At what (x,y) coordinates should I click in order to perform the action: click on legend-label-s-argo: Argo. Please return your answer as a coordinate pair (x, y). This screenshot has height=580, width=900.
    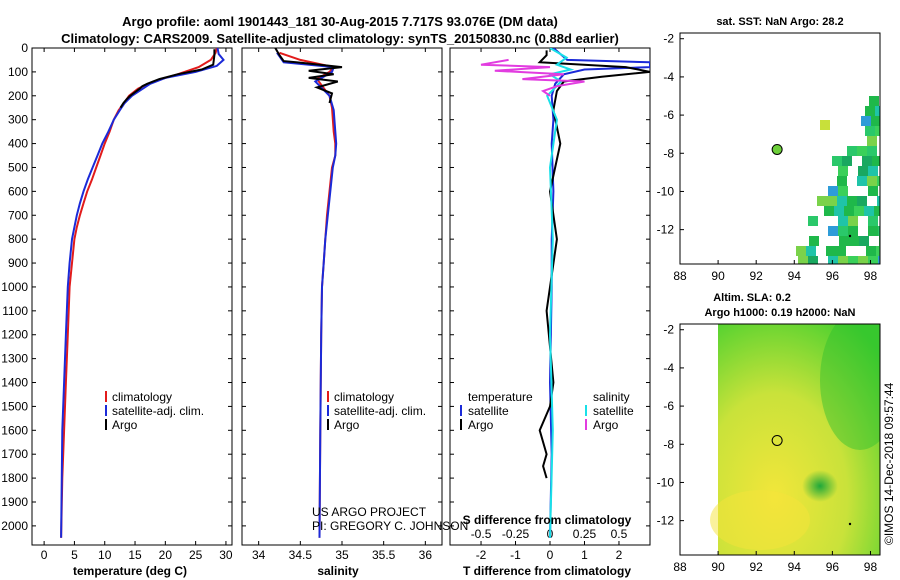
    Looking at the image, I should click on (606, 425).